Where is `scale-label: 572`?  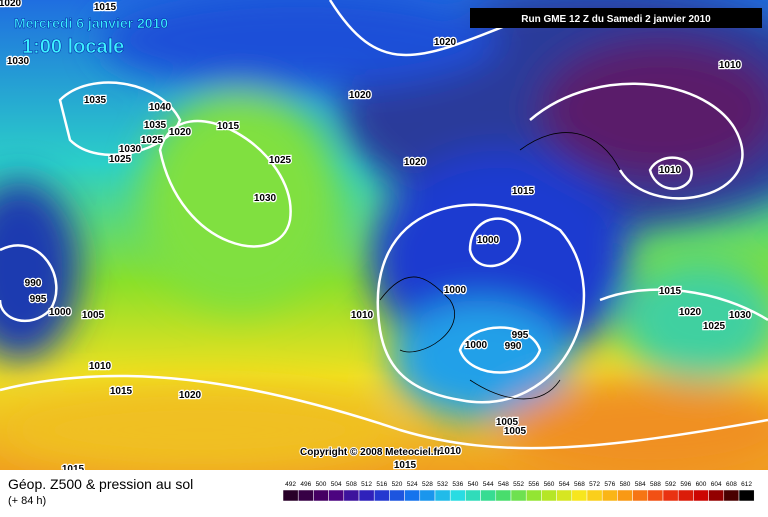 scale-label: 572 is located at coordinates (594, 484).